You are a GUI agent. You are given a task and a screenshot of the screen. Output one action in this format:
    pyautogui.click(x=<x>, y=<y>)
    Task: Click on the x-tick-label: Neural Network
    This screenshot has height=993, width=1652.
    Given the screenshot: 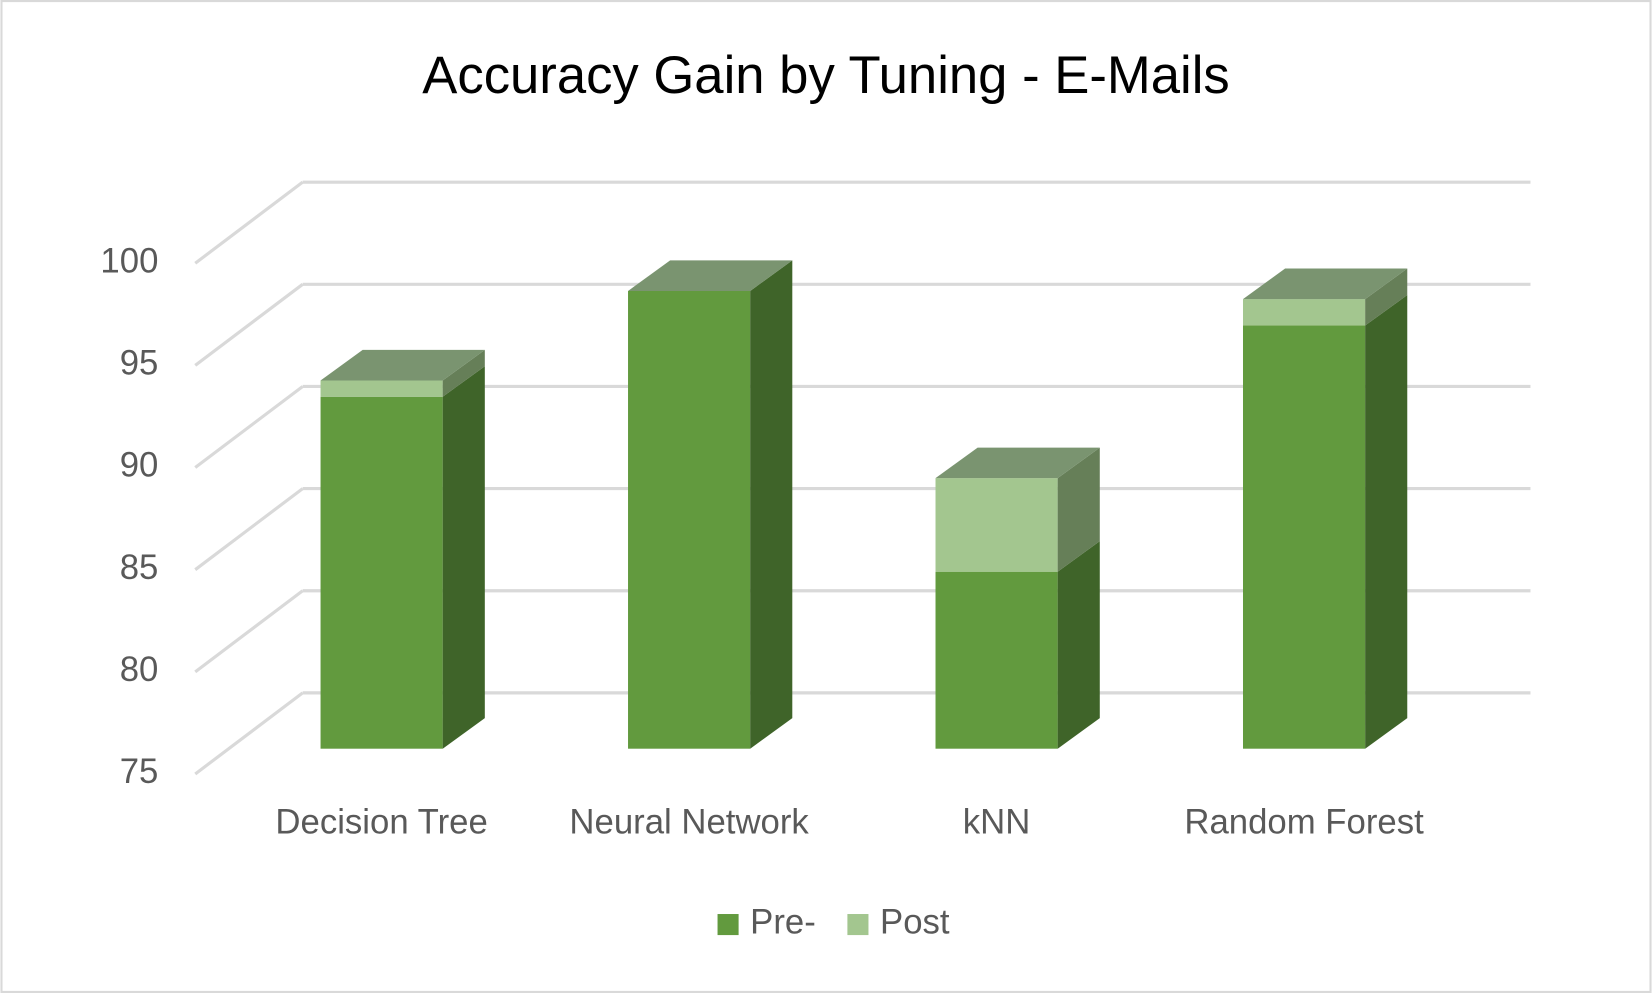 What is the action you would take?
    pyautogui.click(x=689, y=823)
    